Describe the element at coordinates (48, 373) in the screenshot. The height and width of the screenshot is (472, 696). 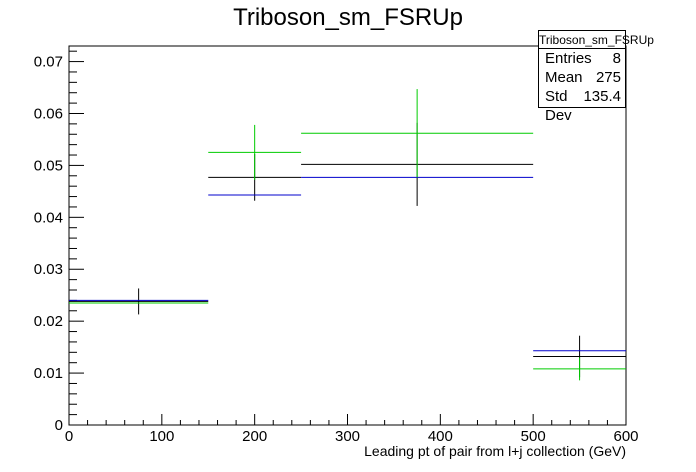
I see `y-tick-label: 0.01` at that location.